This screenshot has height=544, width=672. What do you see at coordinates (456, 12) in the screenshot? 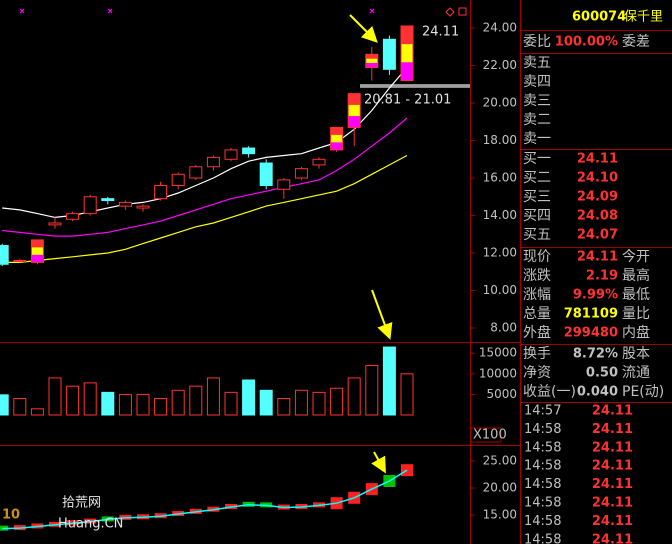
I see `corner-icons` at bounding box center [456, 12].